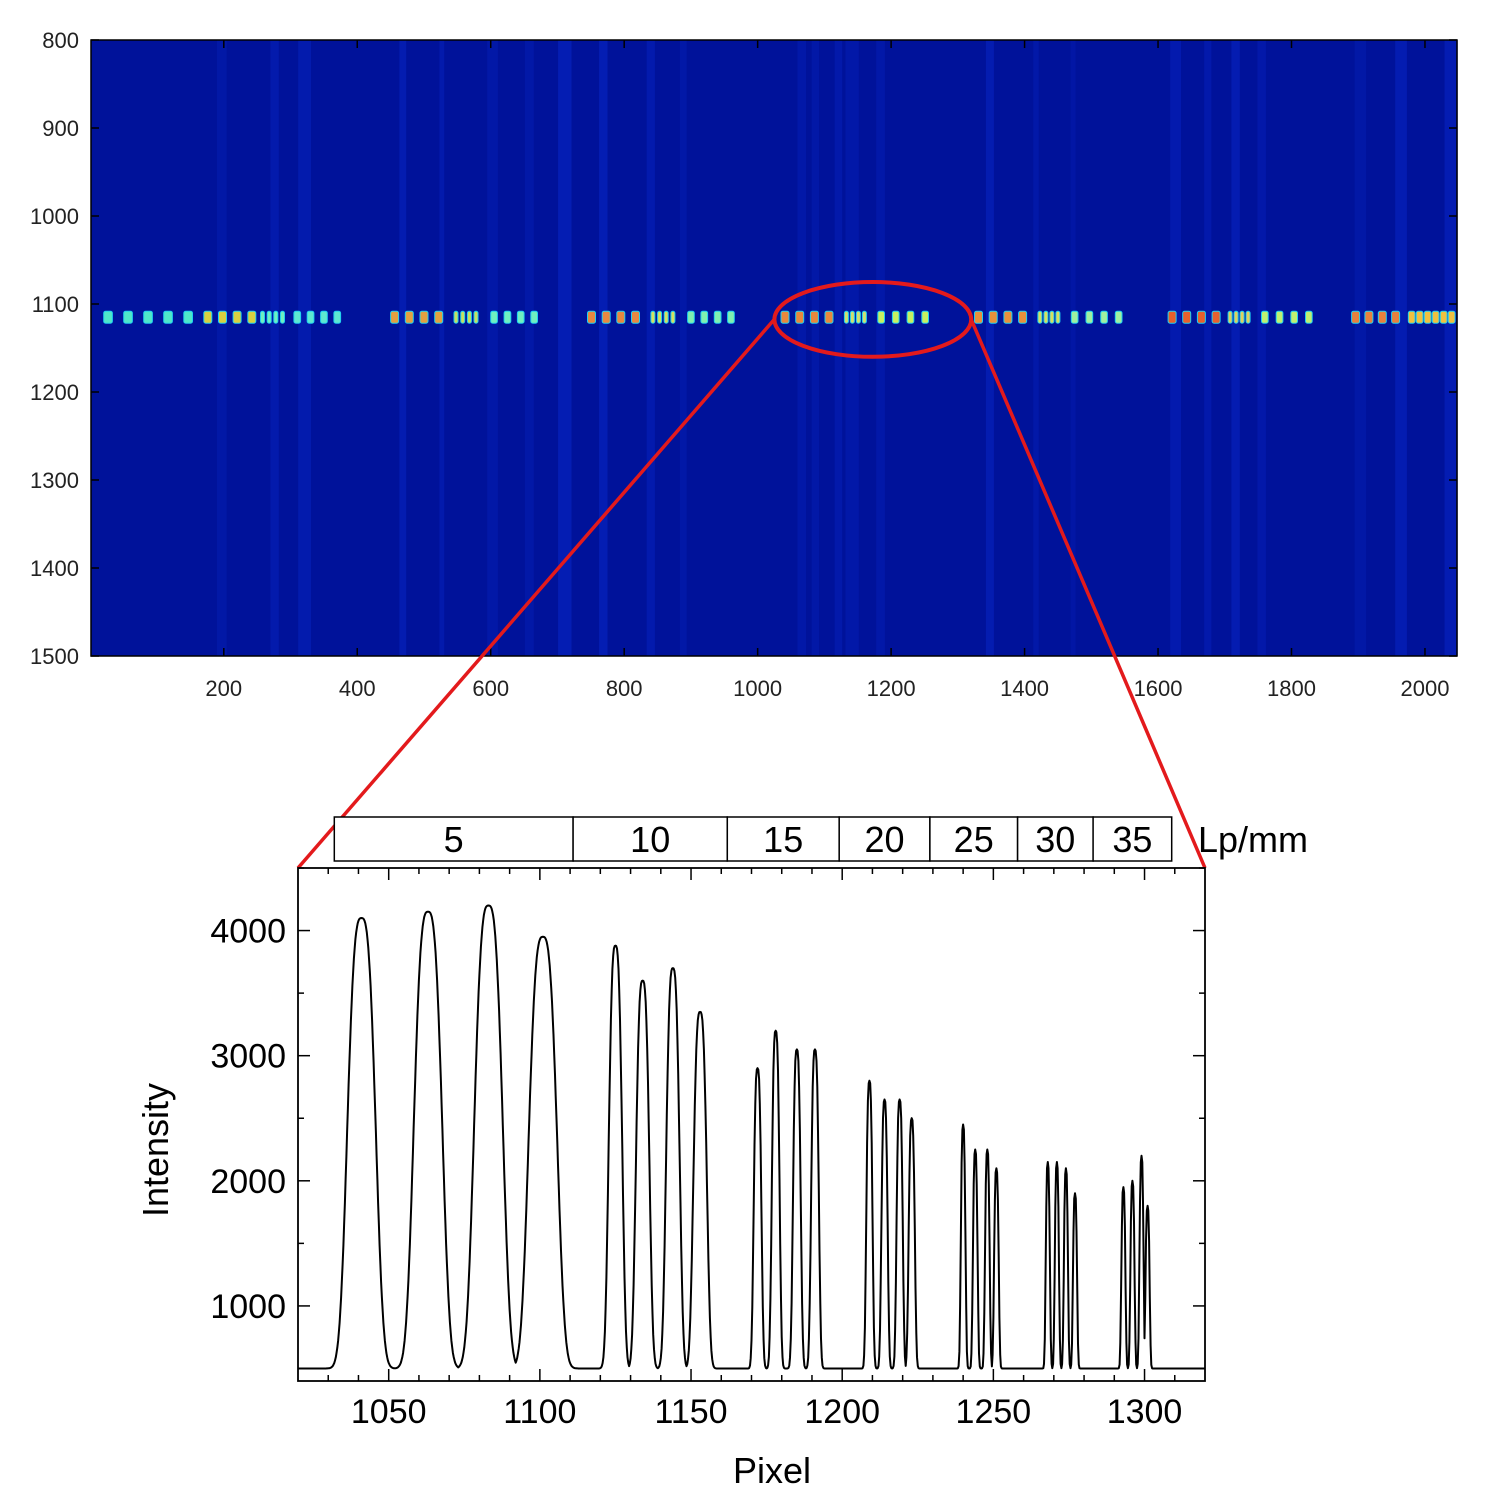 The height and width of the screenshot is (1511, 1488). Describe the element at coordinates (842, 1412) in the screenshot. I see `plot-x-tick-label-1200: 1200` at that location.